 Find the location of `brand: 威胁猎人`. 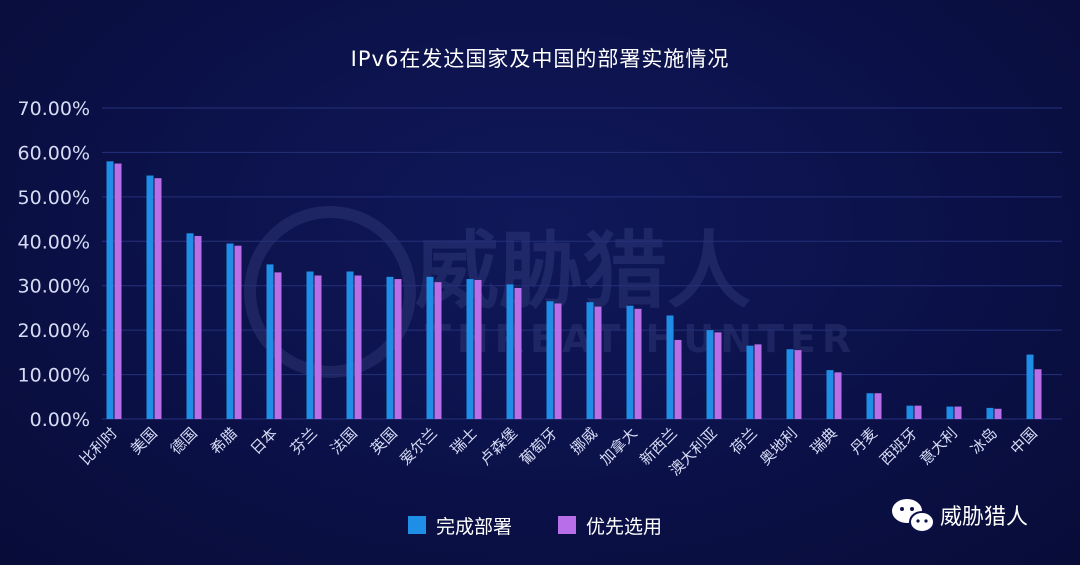

brand: 威胁猎人 is located at coordinates (960, 516).